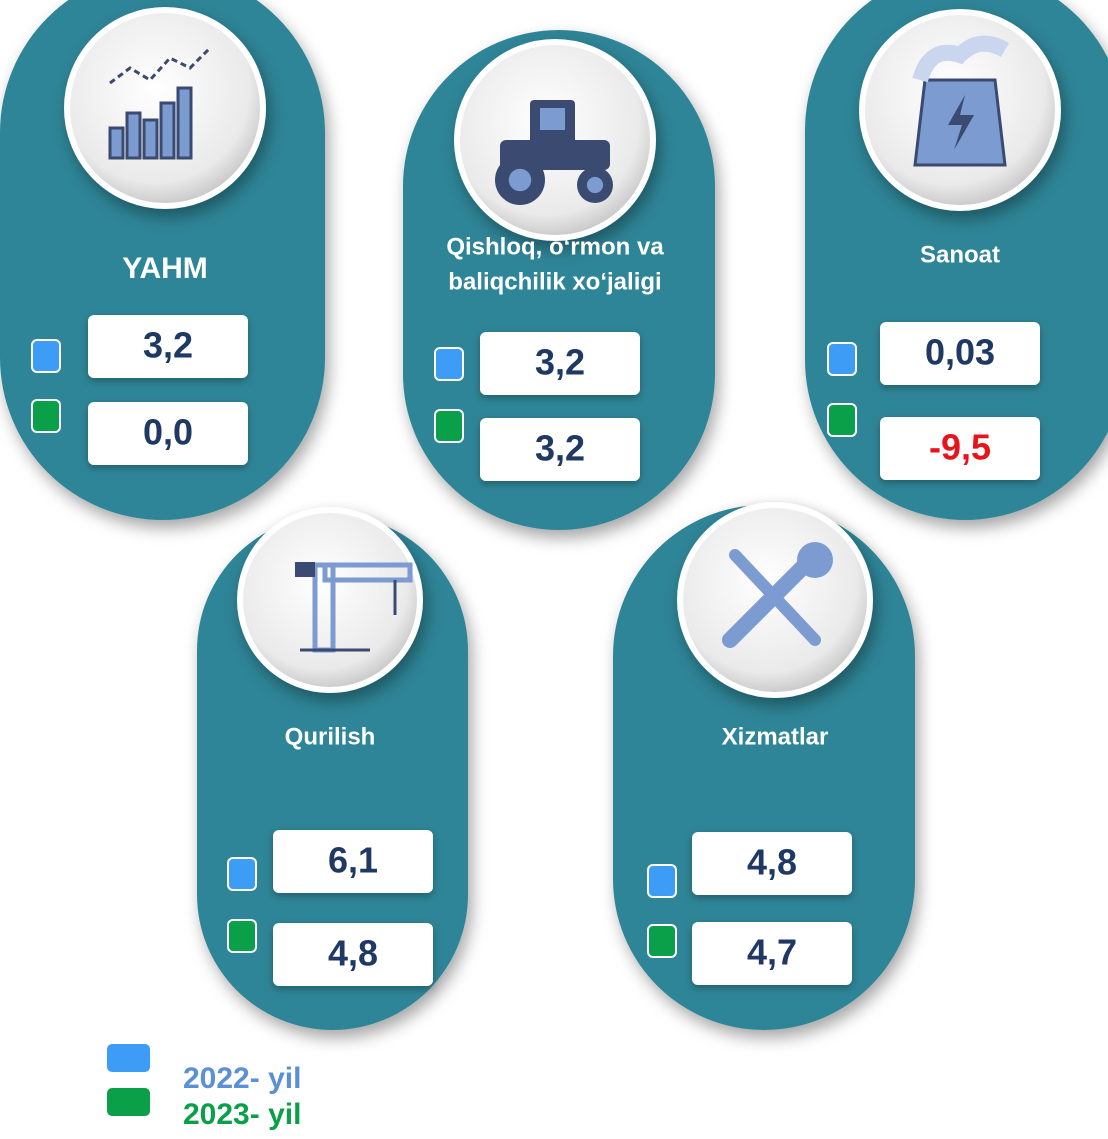 The height and width of the screenshot is (1139, 1108). What do you see at coordinates (242, 1078) in the screenshot?
I see `legend-label: 2022- yil` at bounding box center [242, 1078].